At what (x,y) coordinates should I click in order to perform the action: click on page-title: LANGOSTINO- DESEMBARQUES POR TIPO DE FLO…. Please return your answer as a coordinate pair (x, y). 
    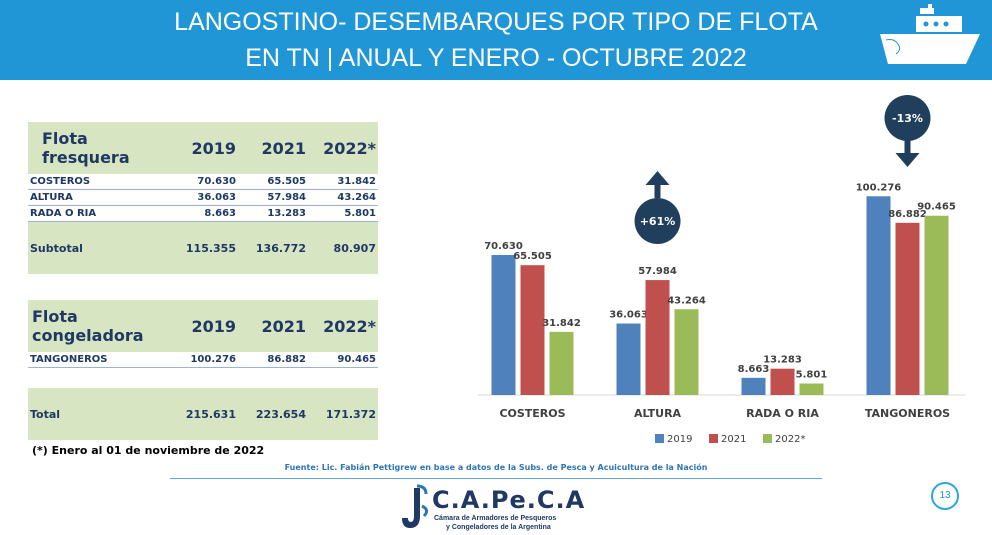
    Looking at the image, I should click on (496, 40).